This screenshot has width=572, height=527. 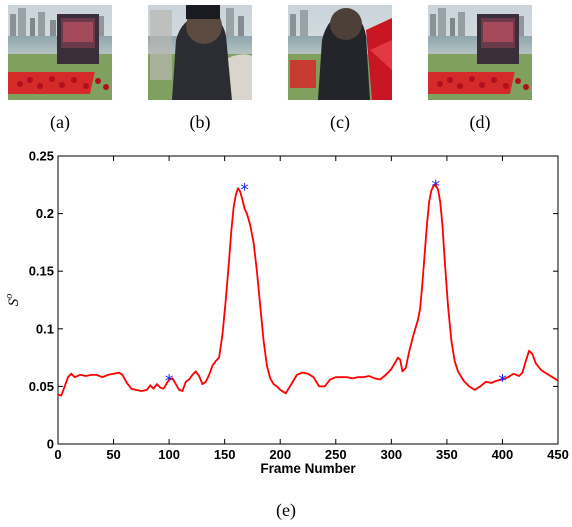 What do you see at coordinates (503, 454) in the screenshot?
I see `x-tick-label: 400` at bounding box center [503, 454].